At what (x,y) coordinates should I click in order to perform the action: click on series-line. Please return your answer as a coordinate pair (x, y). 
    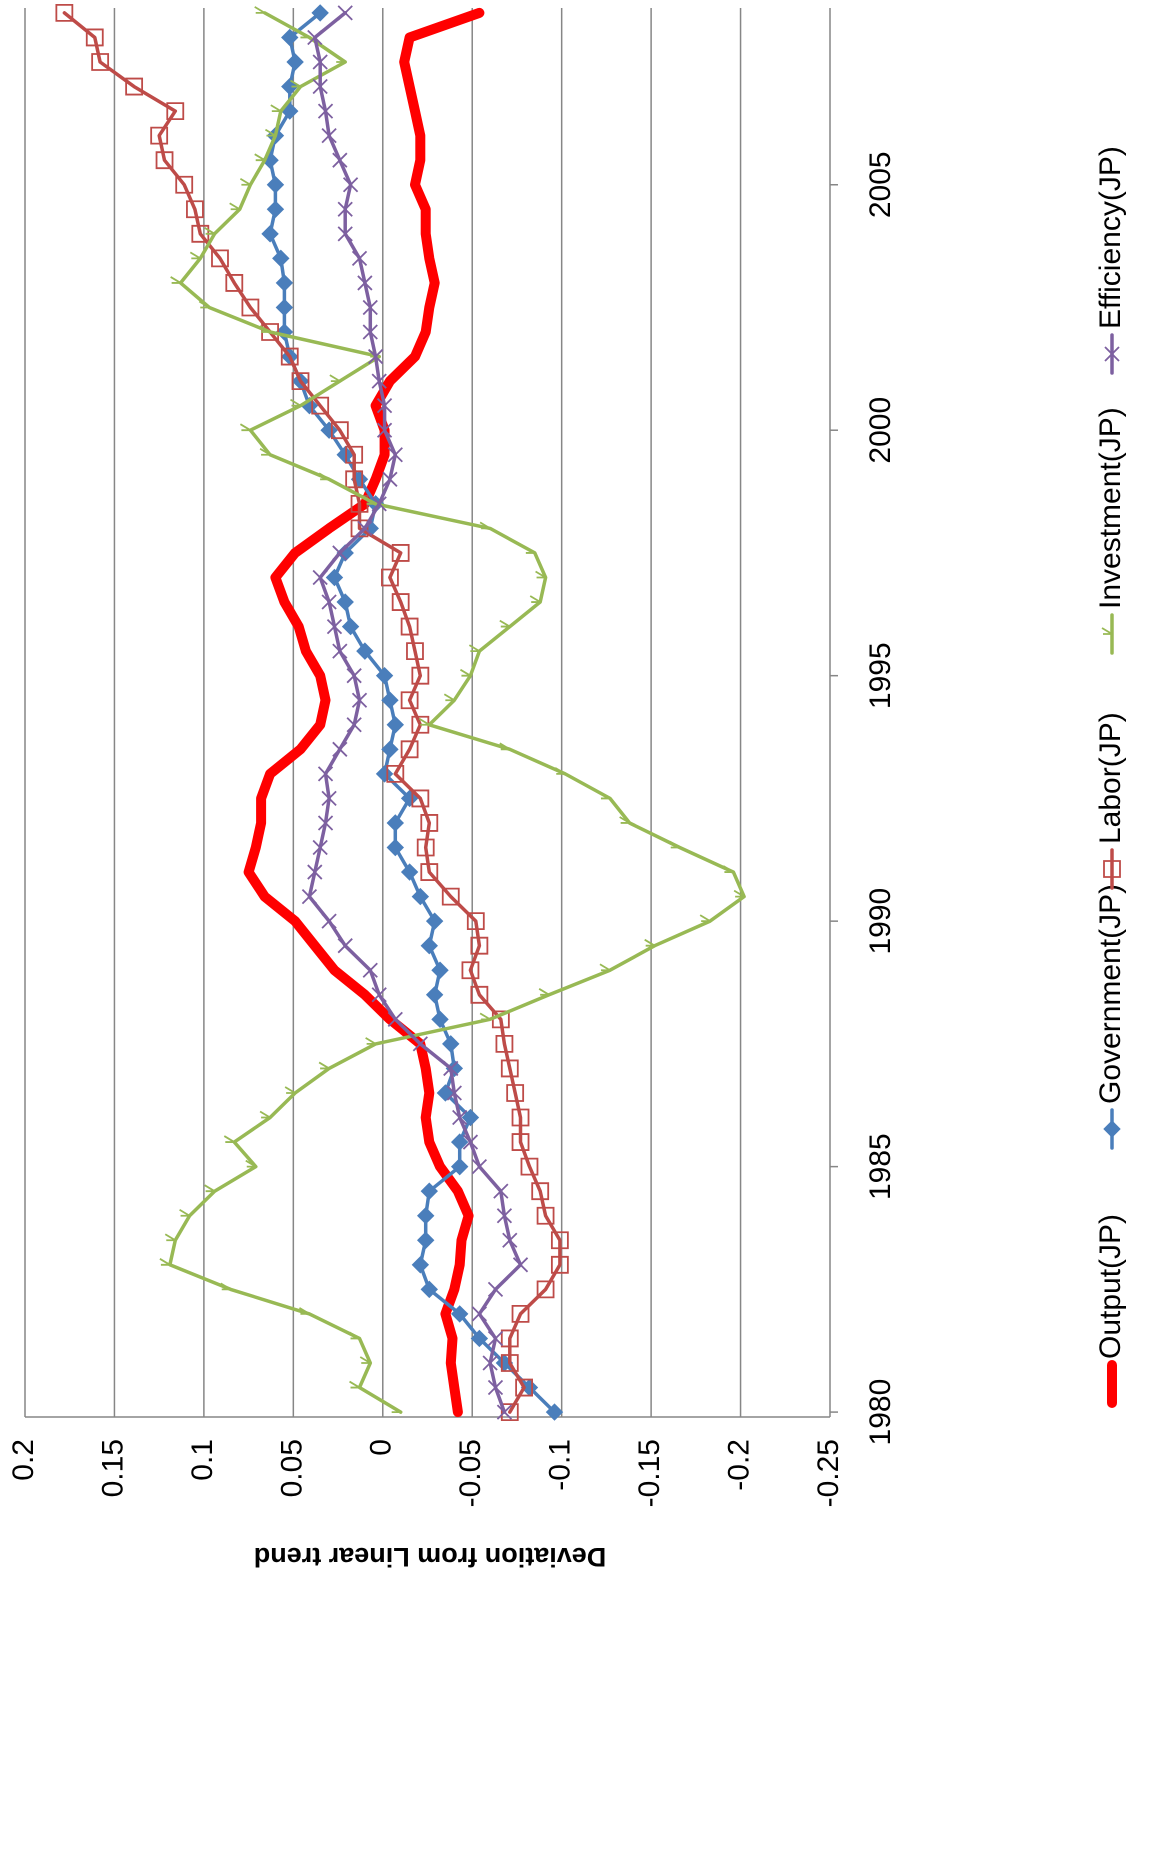
    Looking at the image, I should click on (415, 712).